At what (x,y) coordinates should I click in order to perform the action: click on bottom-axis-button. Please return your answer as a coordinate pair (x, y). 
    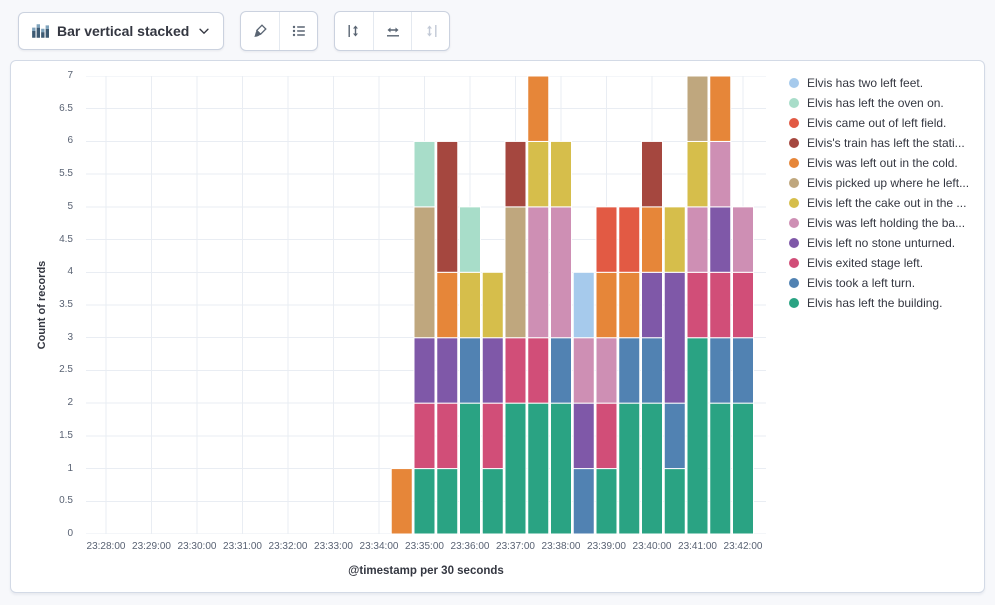
    Looking at the image, I should click on (392, 31).